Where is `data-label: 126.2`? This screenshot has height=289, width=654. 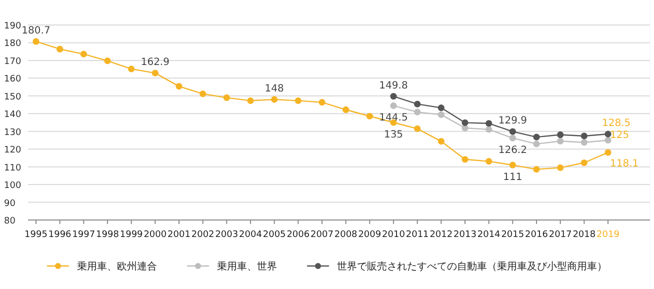 data-label: 126.2 is located at coordinates (512, 150).